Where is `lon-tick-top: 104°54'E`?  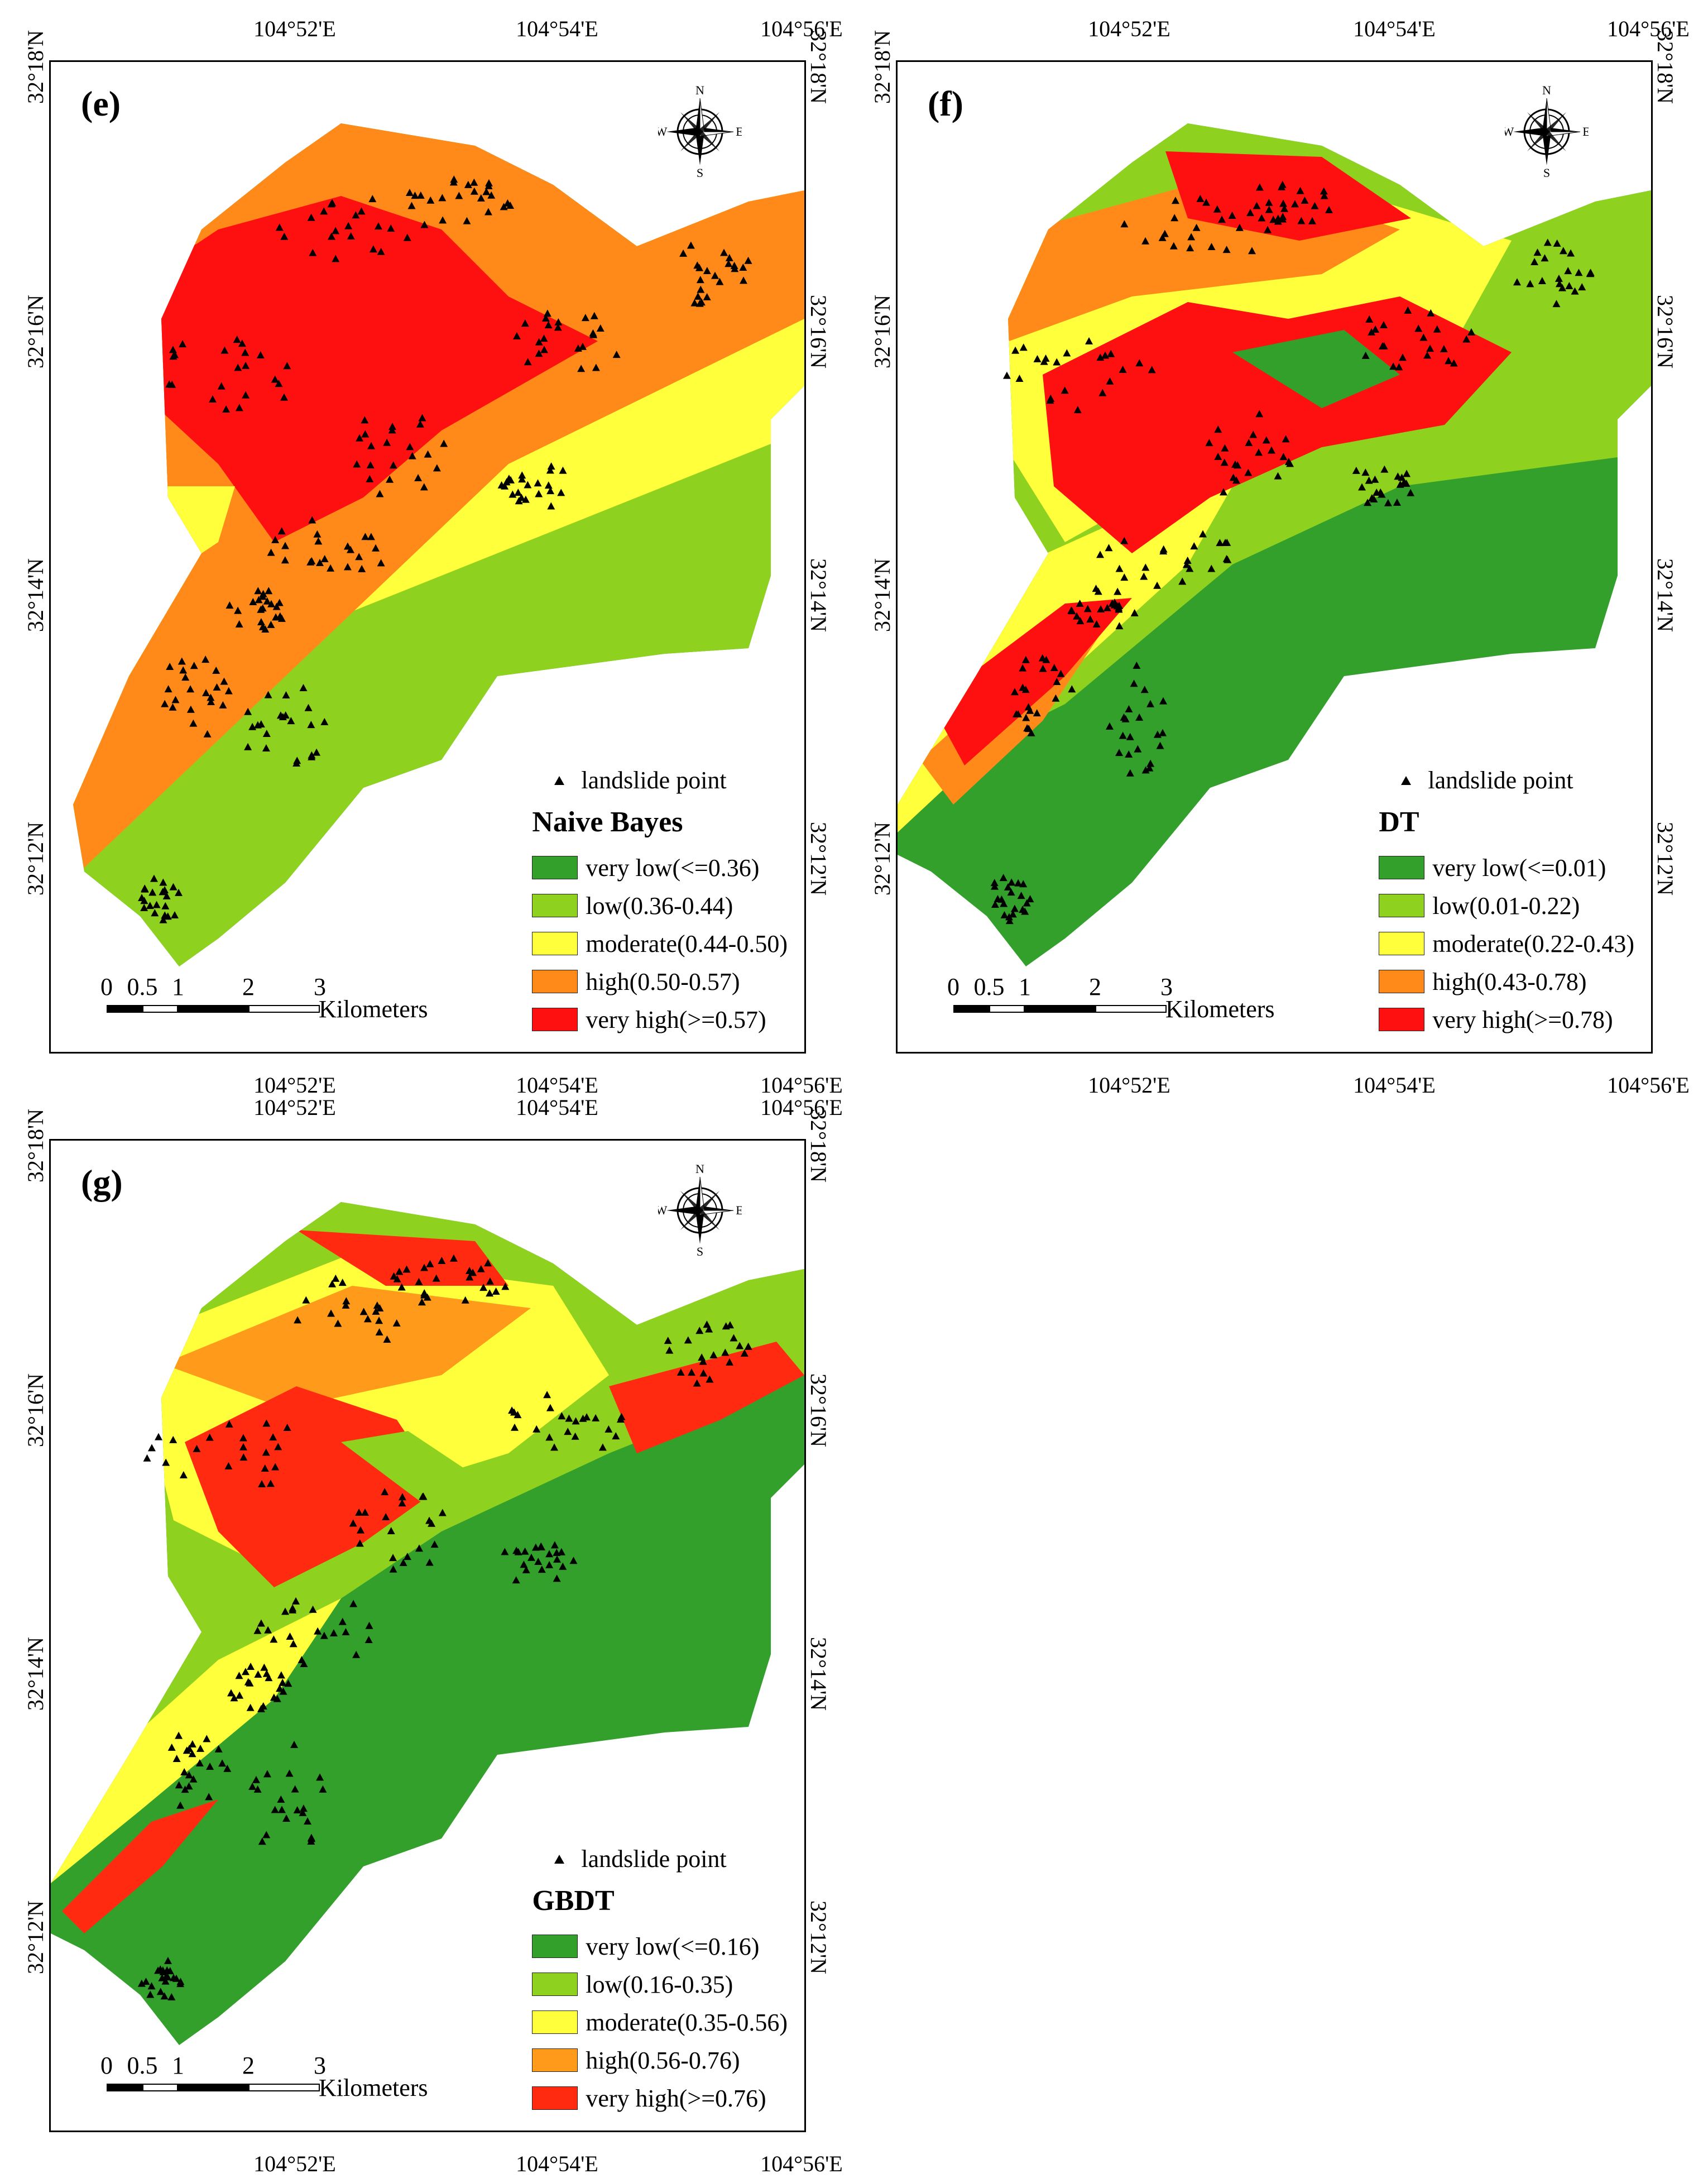 lon-tick-top: 104°54'E is located at coordinates (557, 1107).